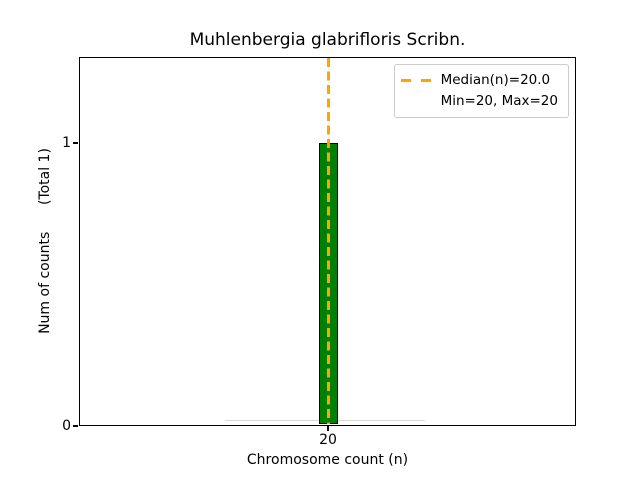  I want to click on median-dashed-line, so click(328, 241).